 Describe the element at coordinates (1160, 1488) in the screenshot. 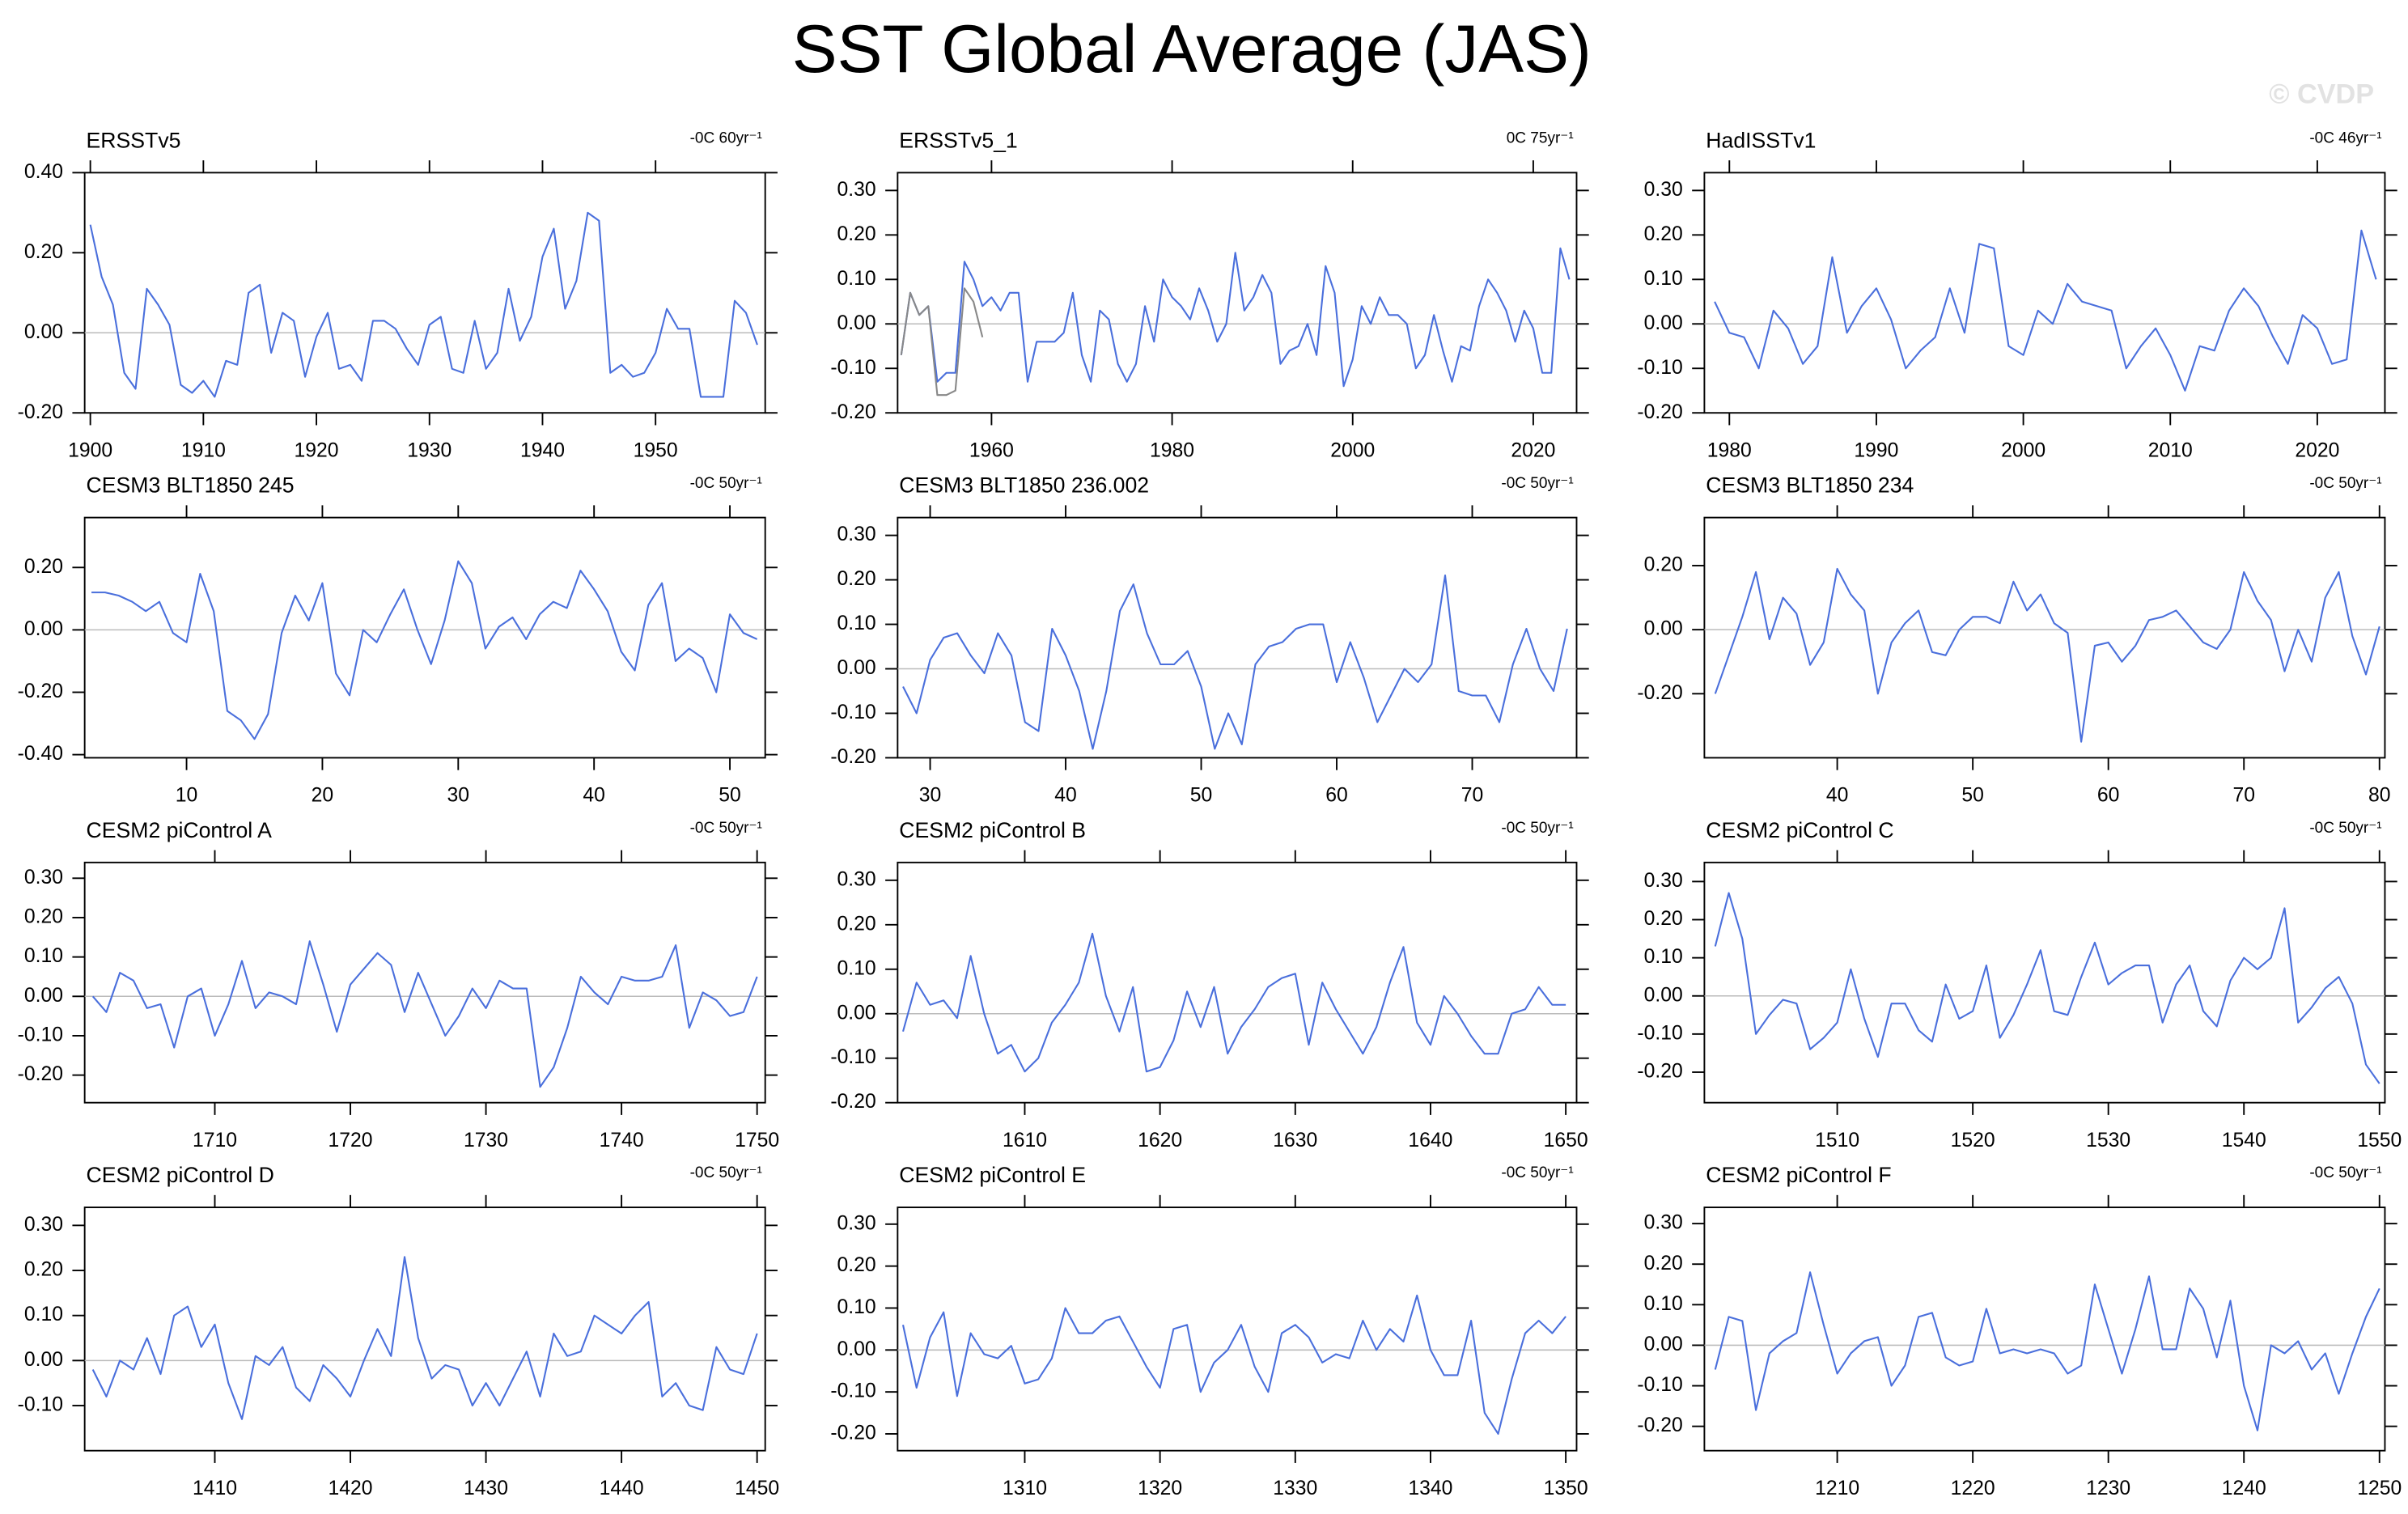

I see `x-tick-label: 1320` at that location.